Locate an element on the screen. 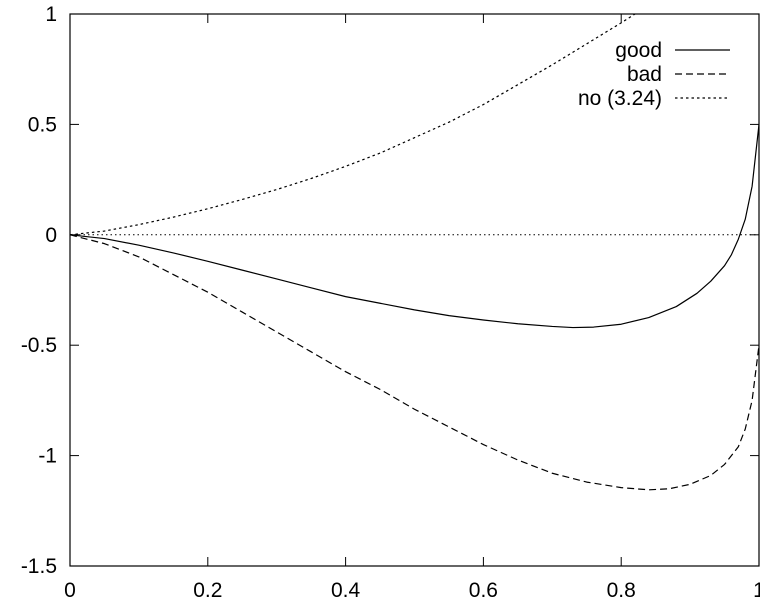  x-tick-label: 0.8 is located at coordinates (621, 590).